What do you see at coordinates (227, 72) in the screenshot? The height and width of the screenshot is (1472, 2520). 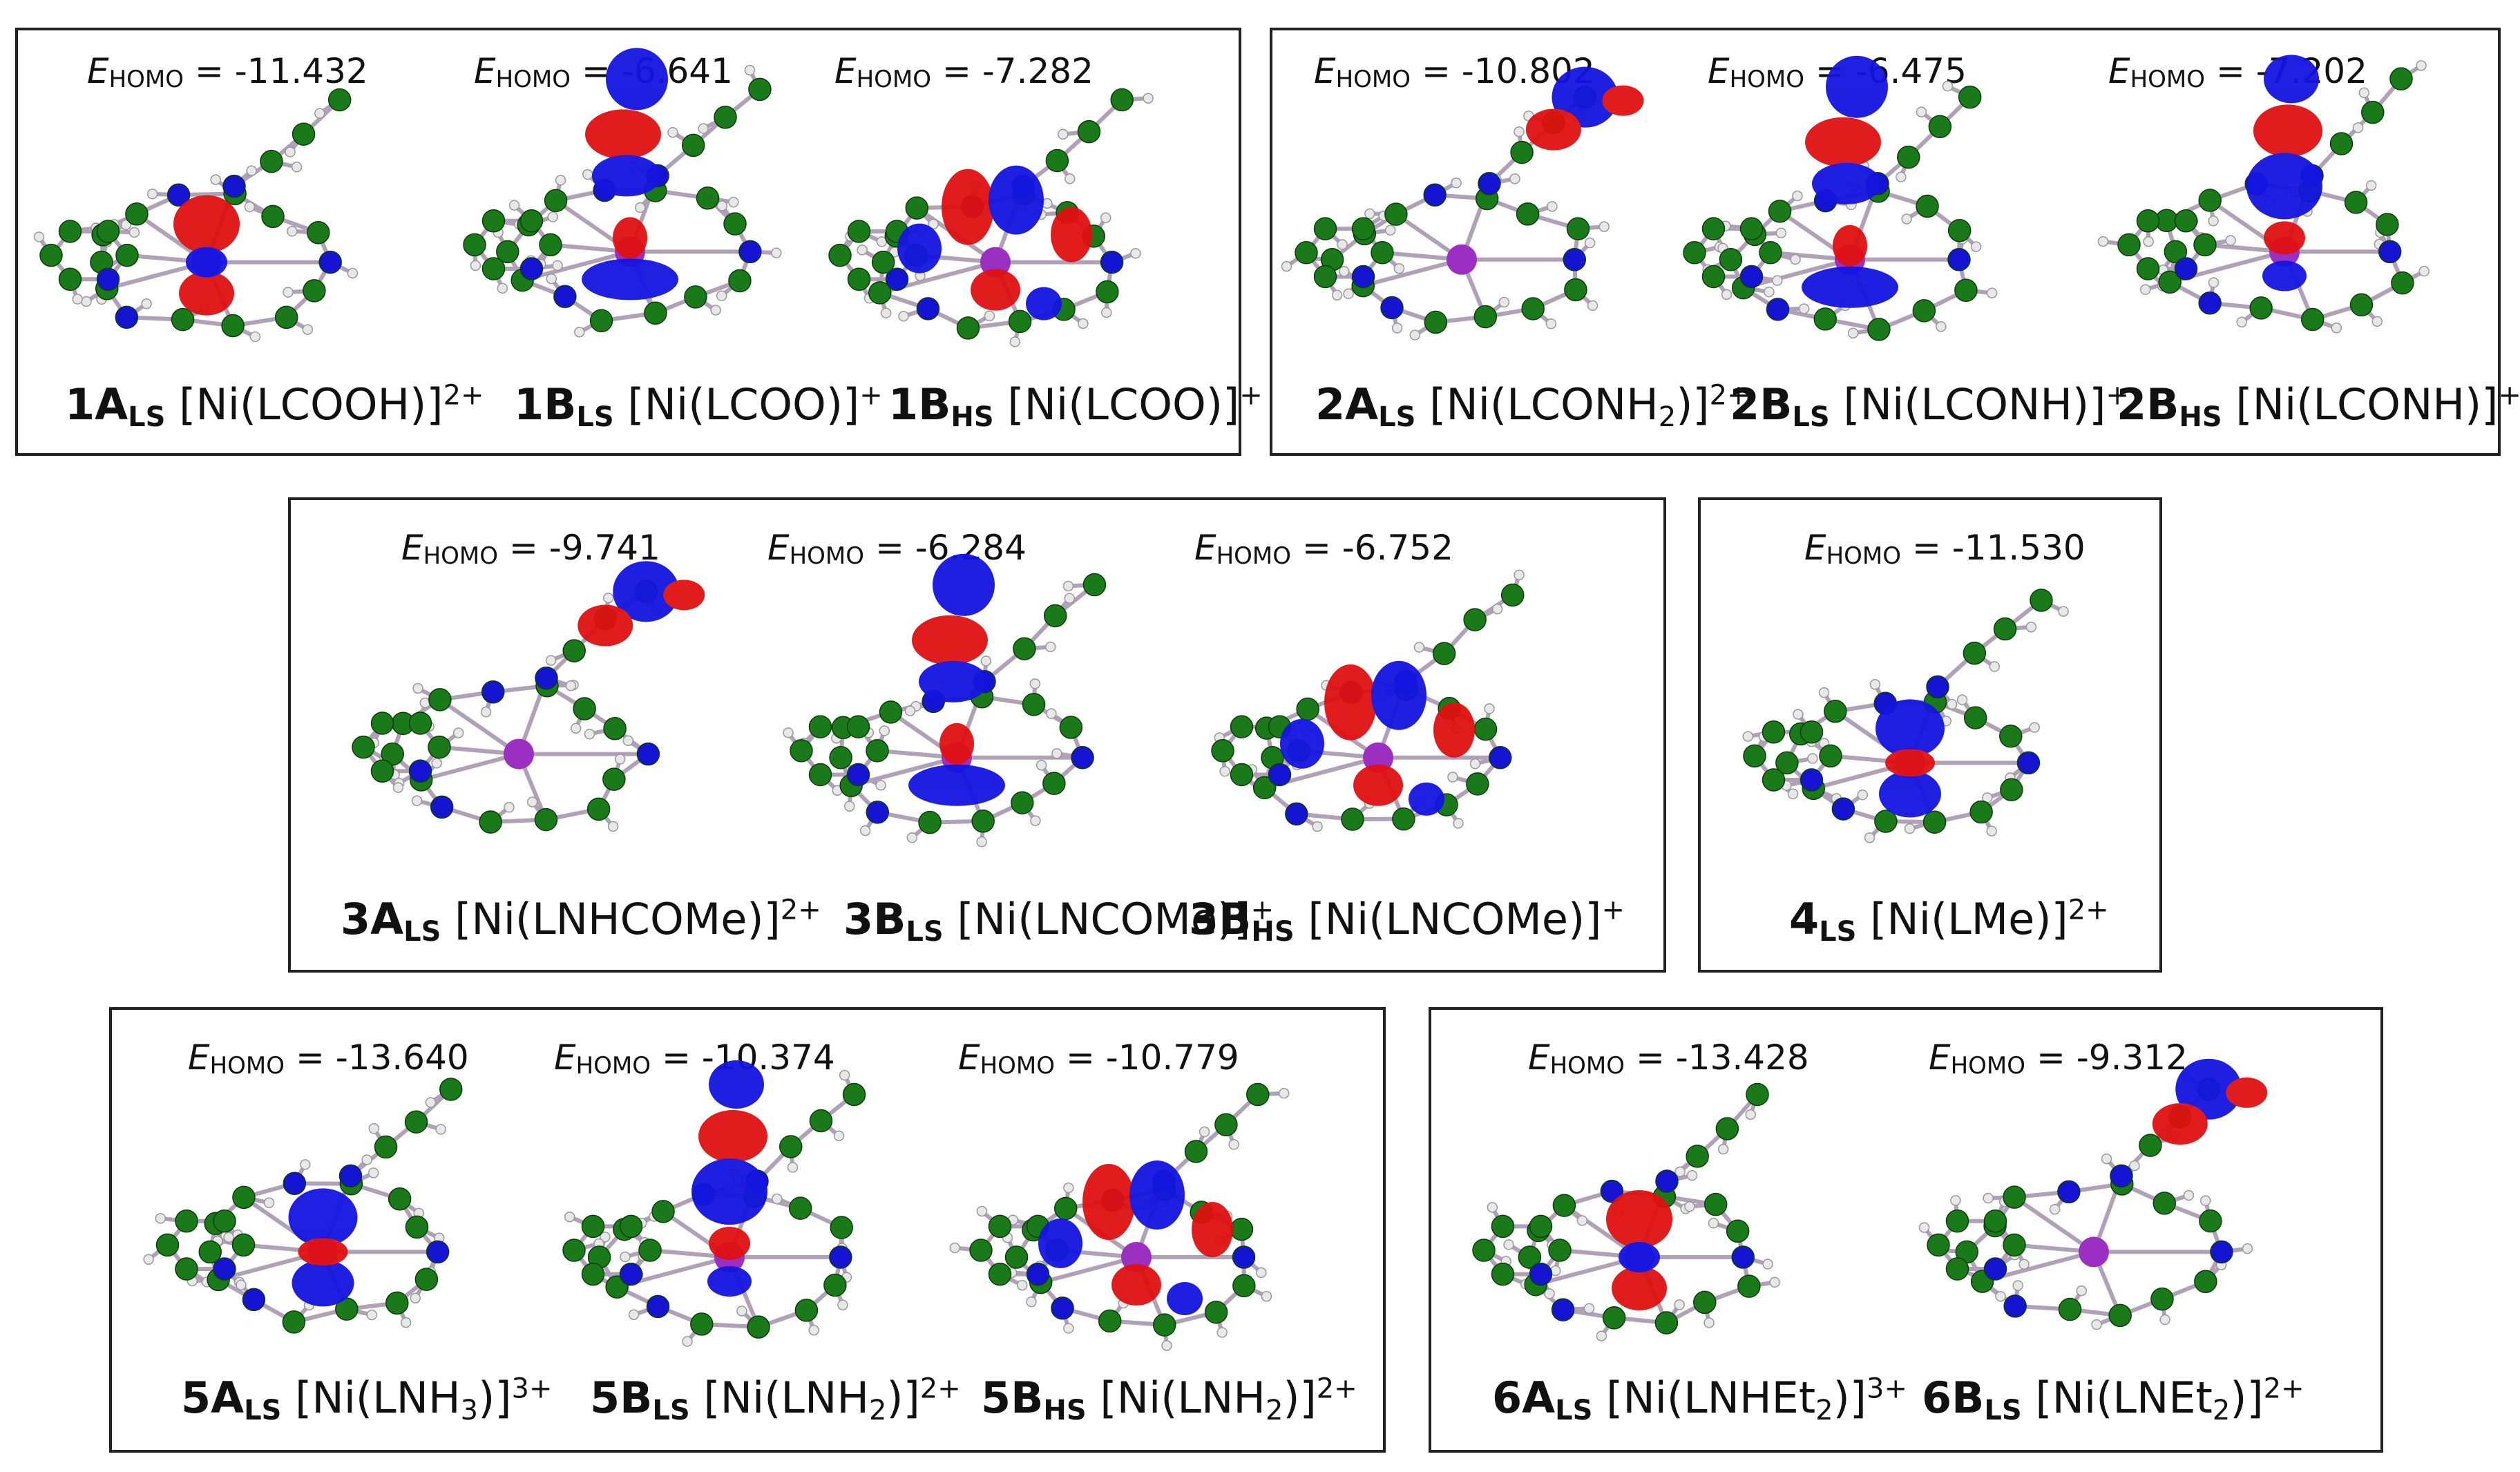 I see `ehomo-label: EHOMO = -11.432` at bounding box center [227, 72].